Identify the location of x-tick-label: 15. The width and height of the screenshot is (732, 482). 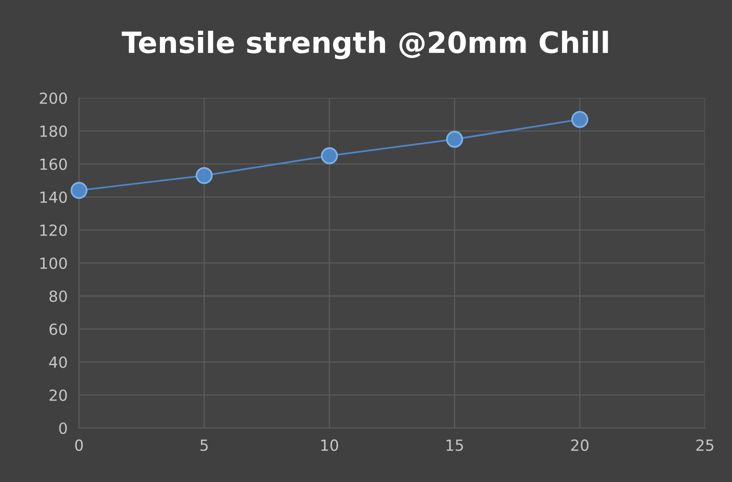
(454, 445).